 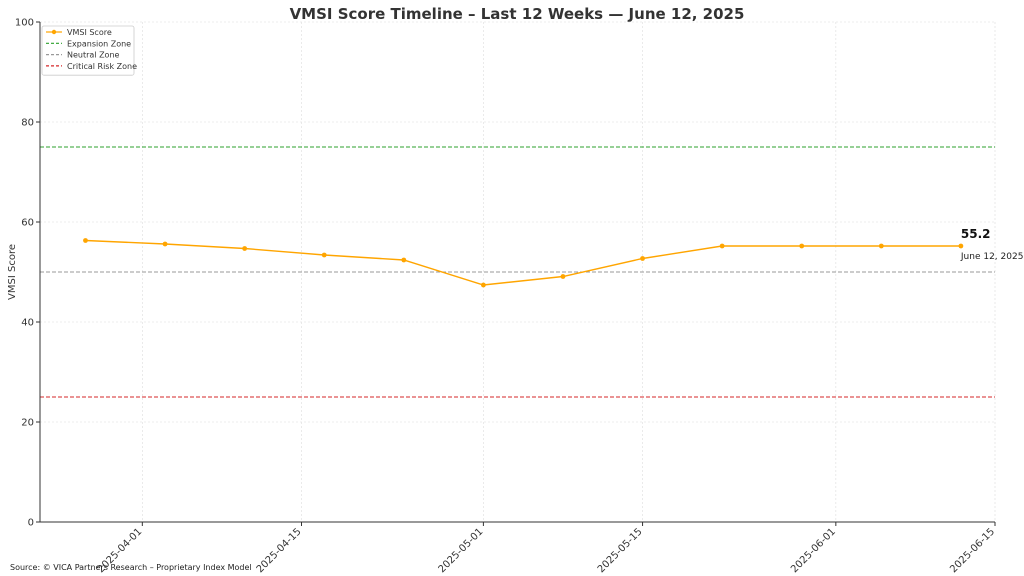 I want to click on y-tick-label: 80, so click(x=27, y=123).